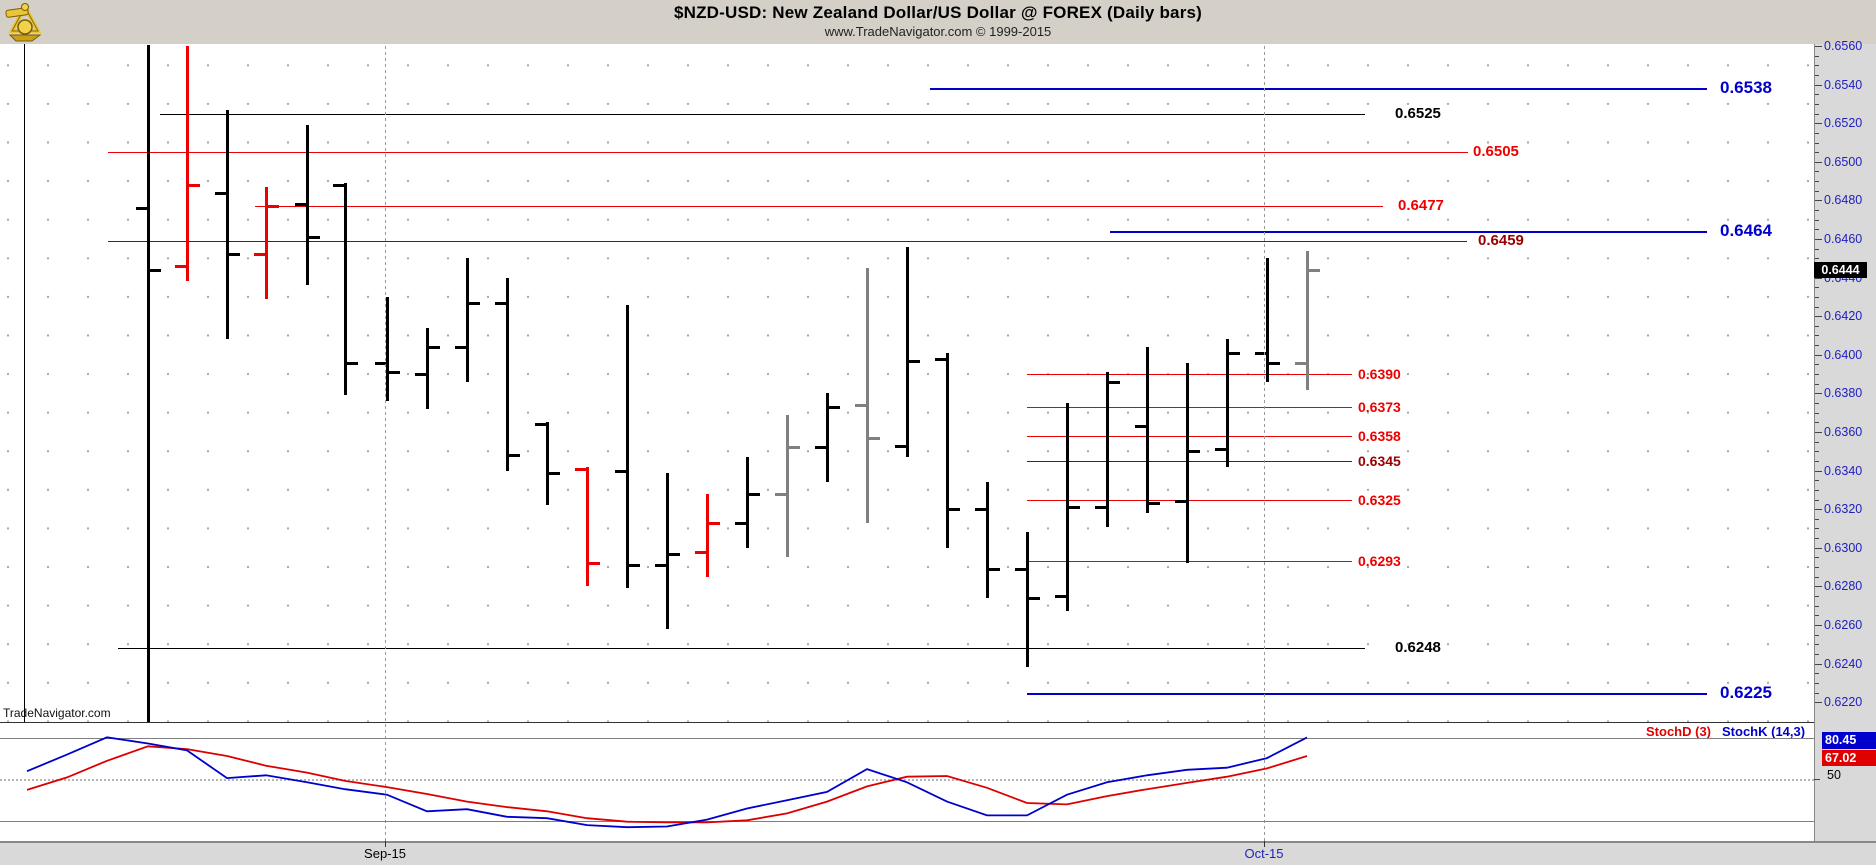 The width and height of the screenshot is (1876, 865). What do you see at coordinates (1496, 151) in the screenshot?
I see `level-label: 0.6505` at bounding box center [1496, 151].